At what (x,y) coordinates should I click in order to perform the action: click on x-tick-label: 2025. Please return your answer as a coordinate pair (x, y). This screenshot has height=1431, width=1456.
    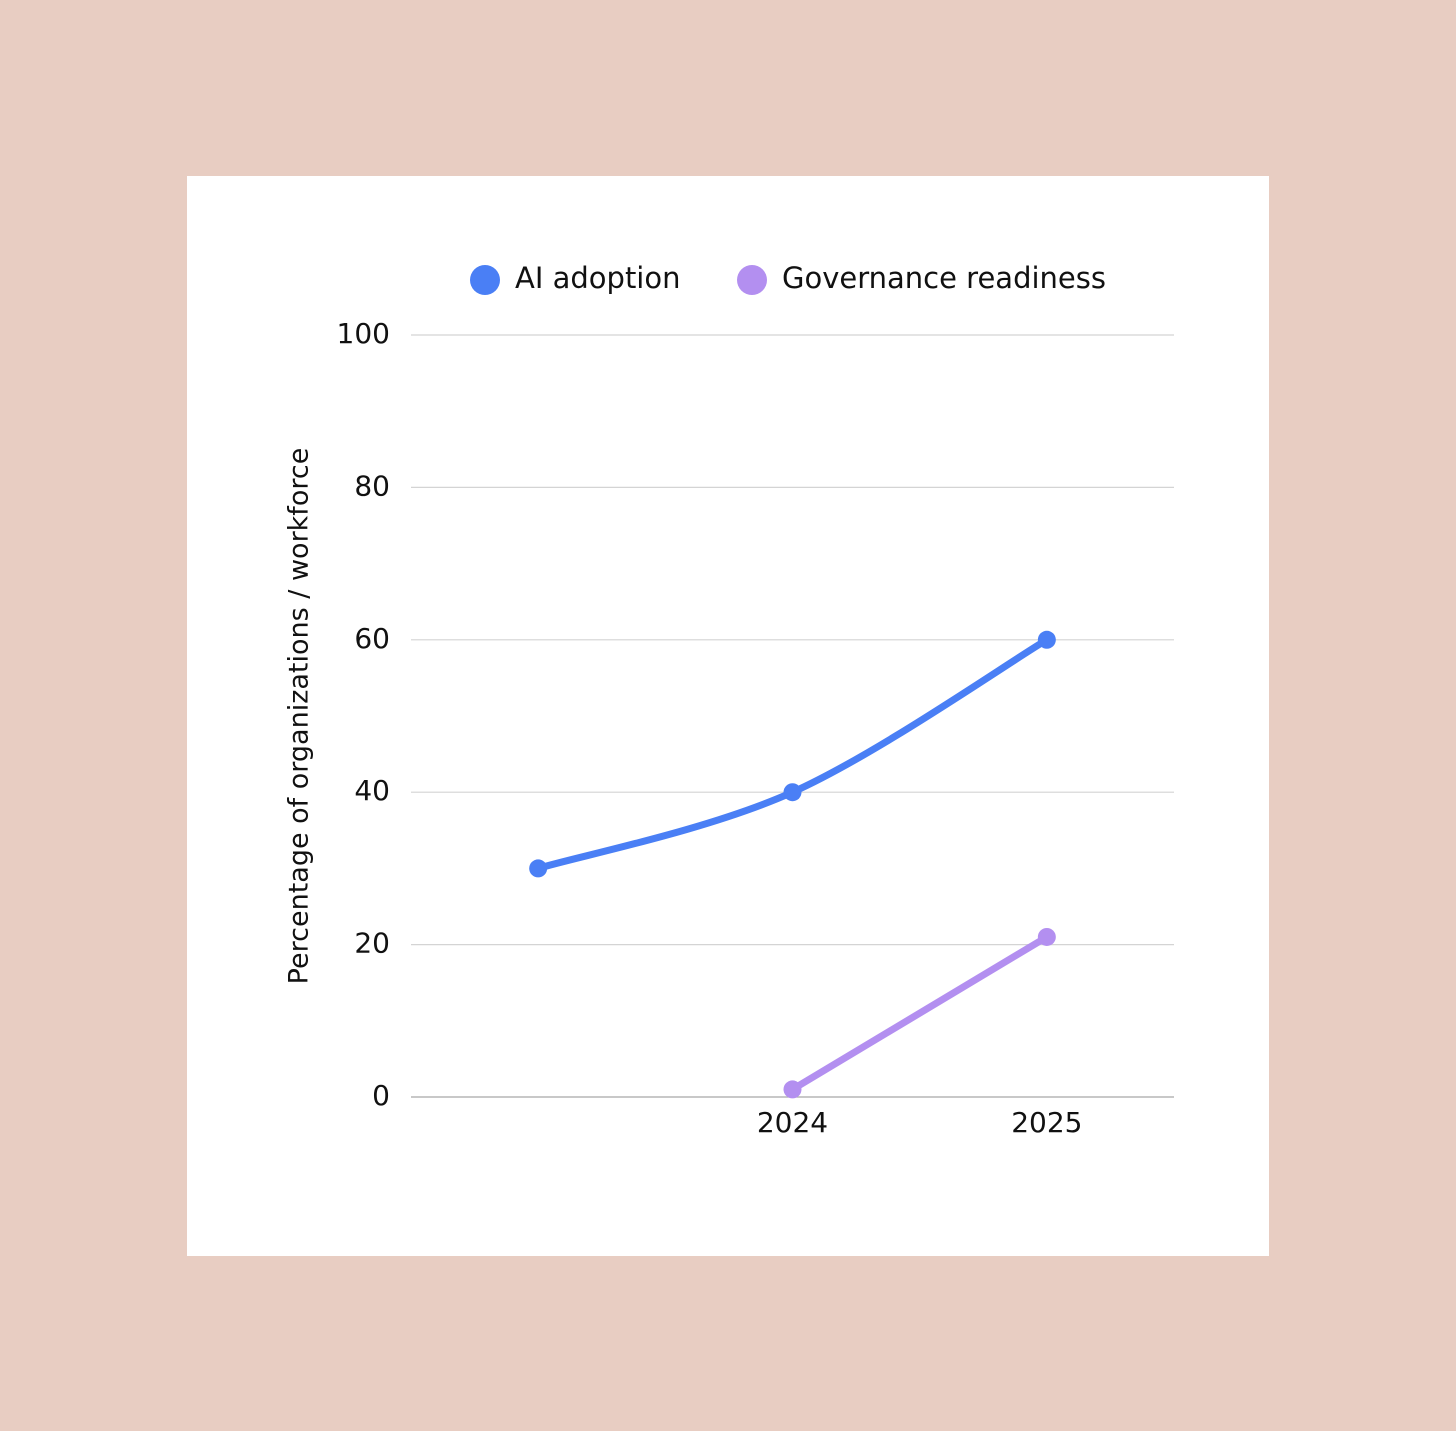
    Looking at the image, I should click on (1046, 1122).